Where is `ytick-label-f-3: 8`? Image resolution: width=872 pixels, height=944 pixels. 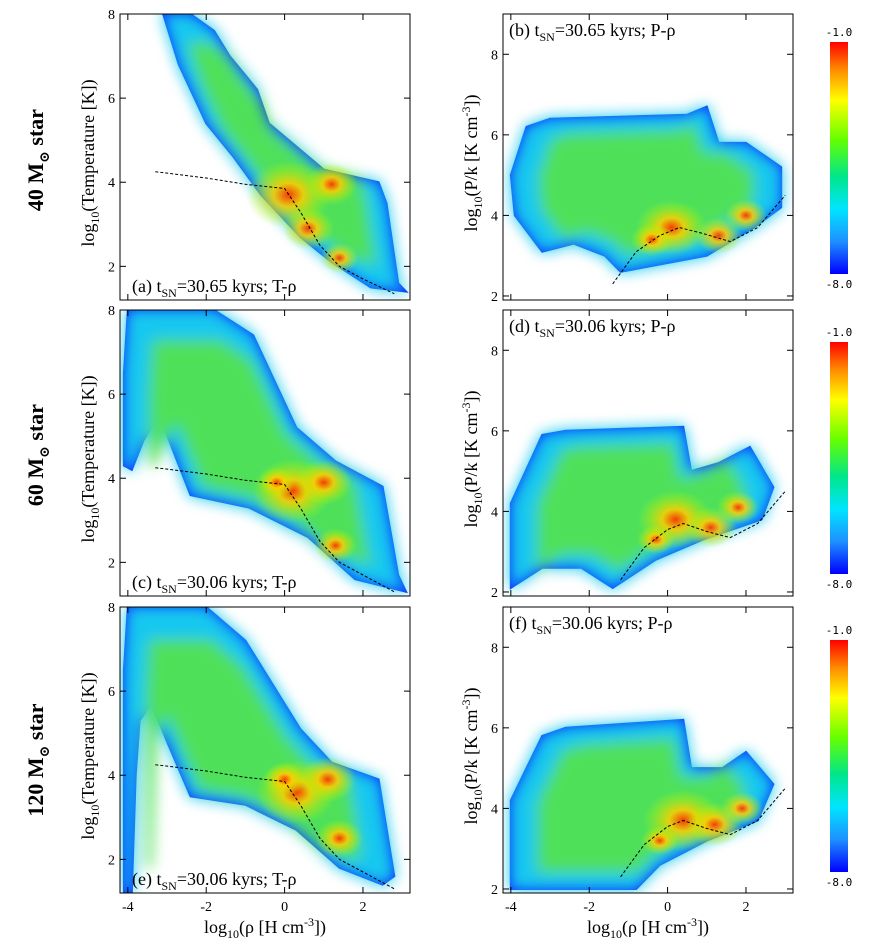 ytick-label-f-3: 8 is located at coordinates (494, 648).